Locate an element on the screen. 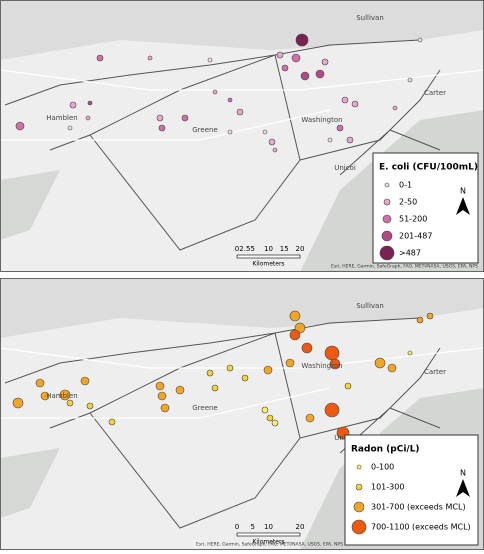 The image size is (484, 554). legend-title: Radon (pCi/L) is located at coordinates (385, 450).